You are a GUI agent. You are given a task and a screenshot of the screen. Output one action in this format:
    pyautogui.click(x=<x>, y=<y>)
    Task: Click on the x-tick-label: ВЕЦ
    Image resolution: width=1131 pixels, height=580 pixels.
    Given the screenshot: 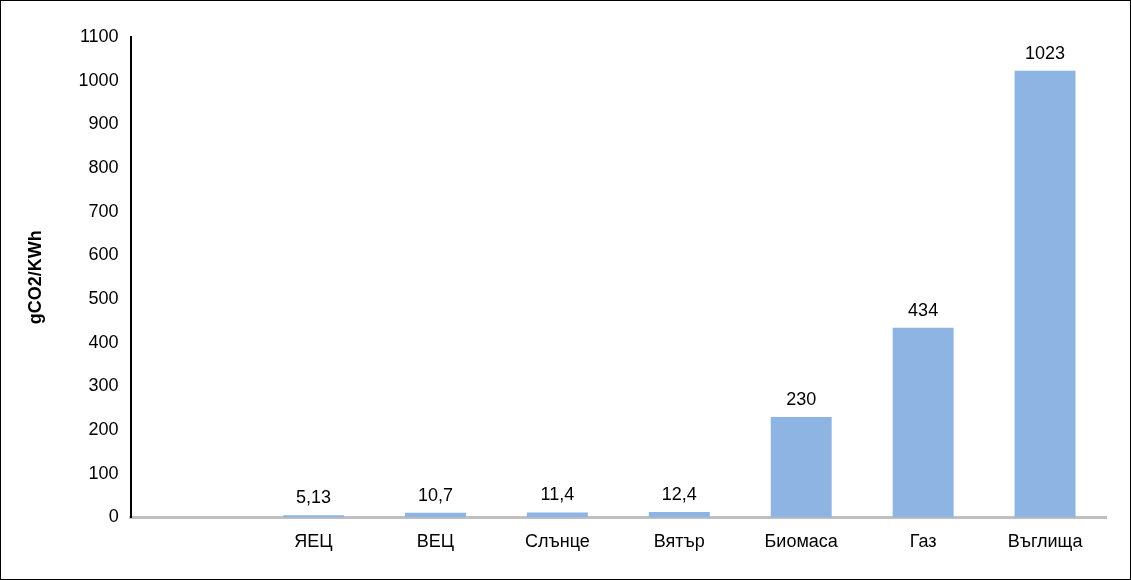 What is the action you would take?
    pyautogui.click(x=435, y=541)
    